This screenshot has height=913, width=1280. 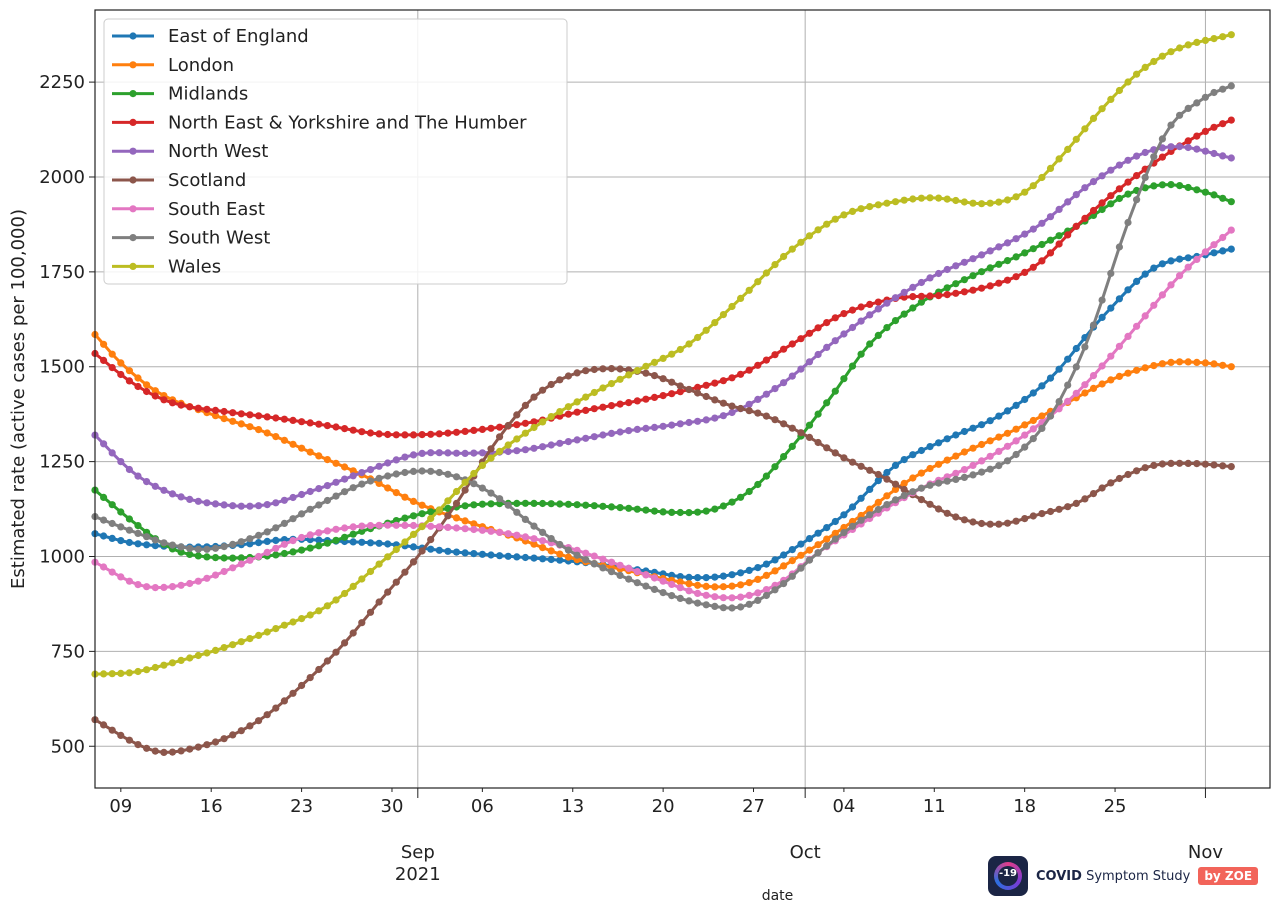 What do you see at coordinates (843, 806) in the screenshot?
I see `x-tick-label: 04` at bounding box center [843, 806].